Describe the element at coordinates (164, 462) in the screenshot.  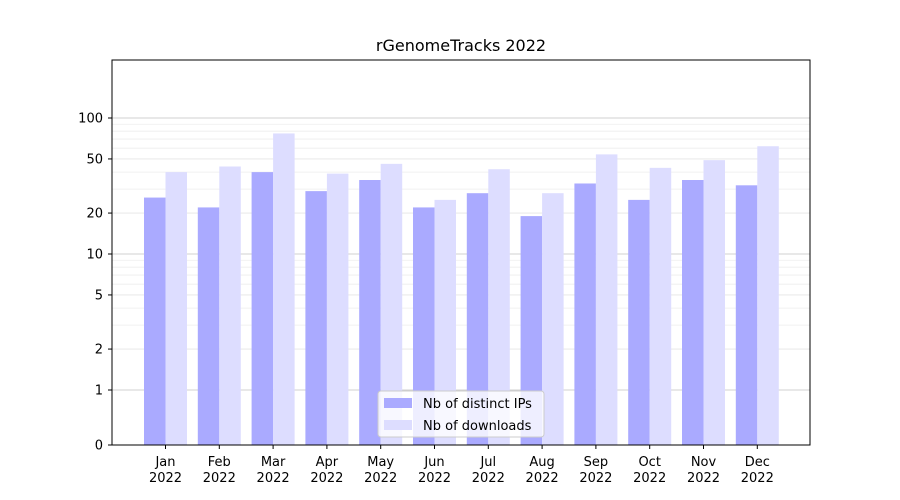
I see `x-tick-label-month: Jan` at that location.